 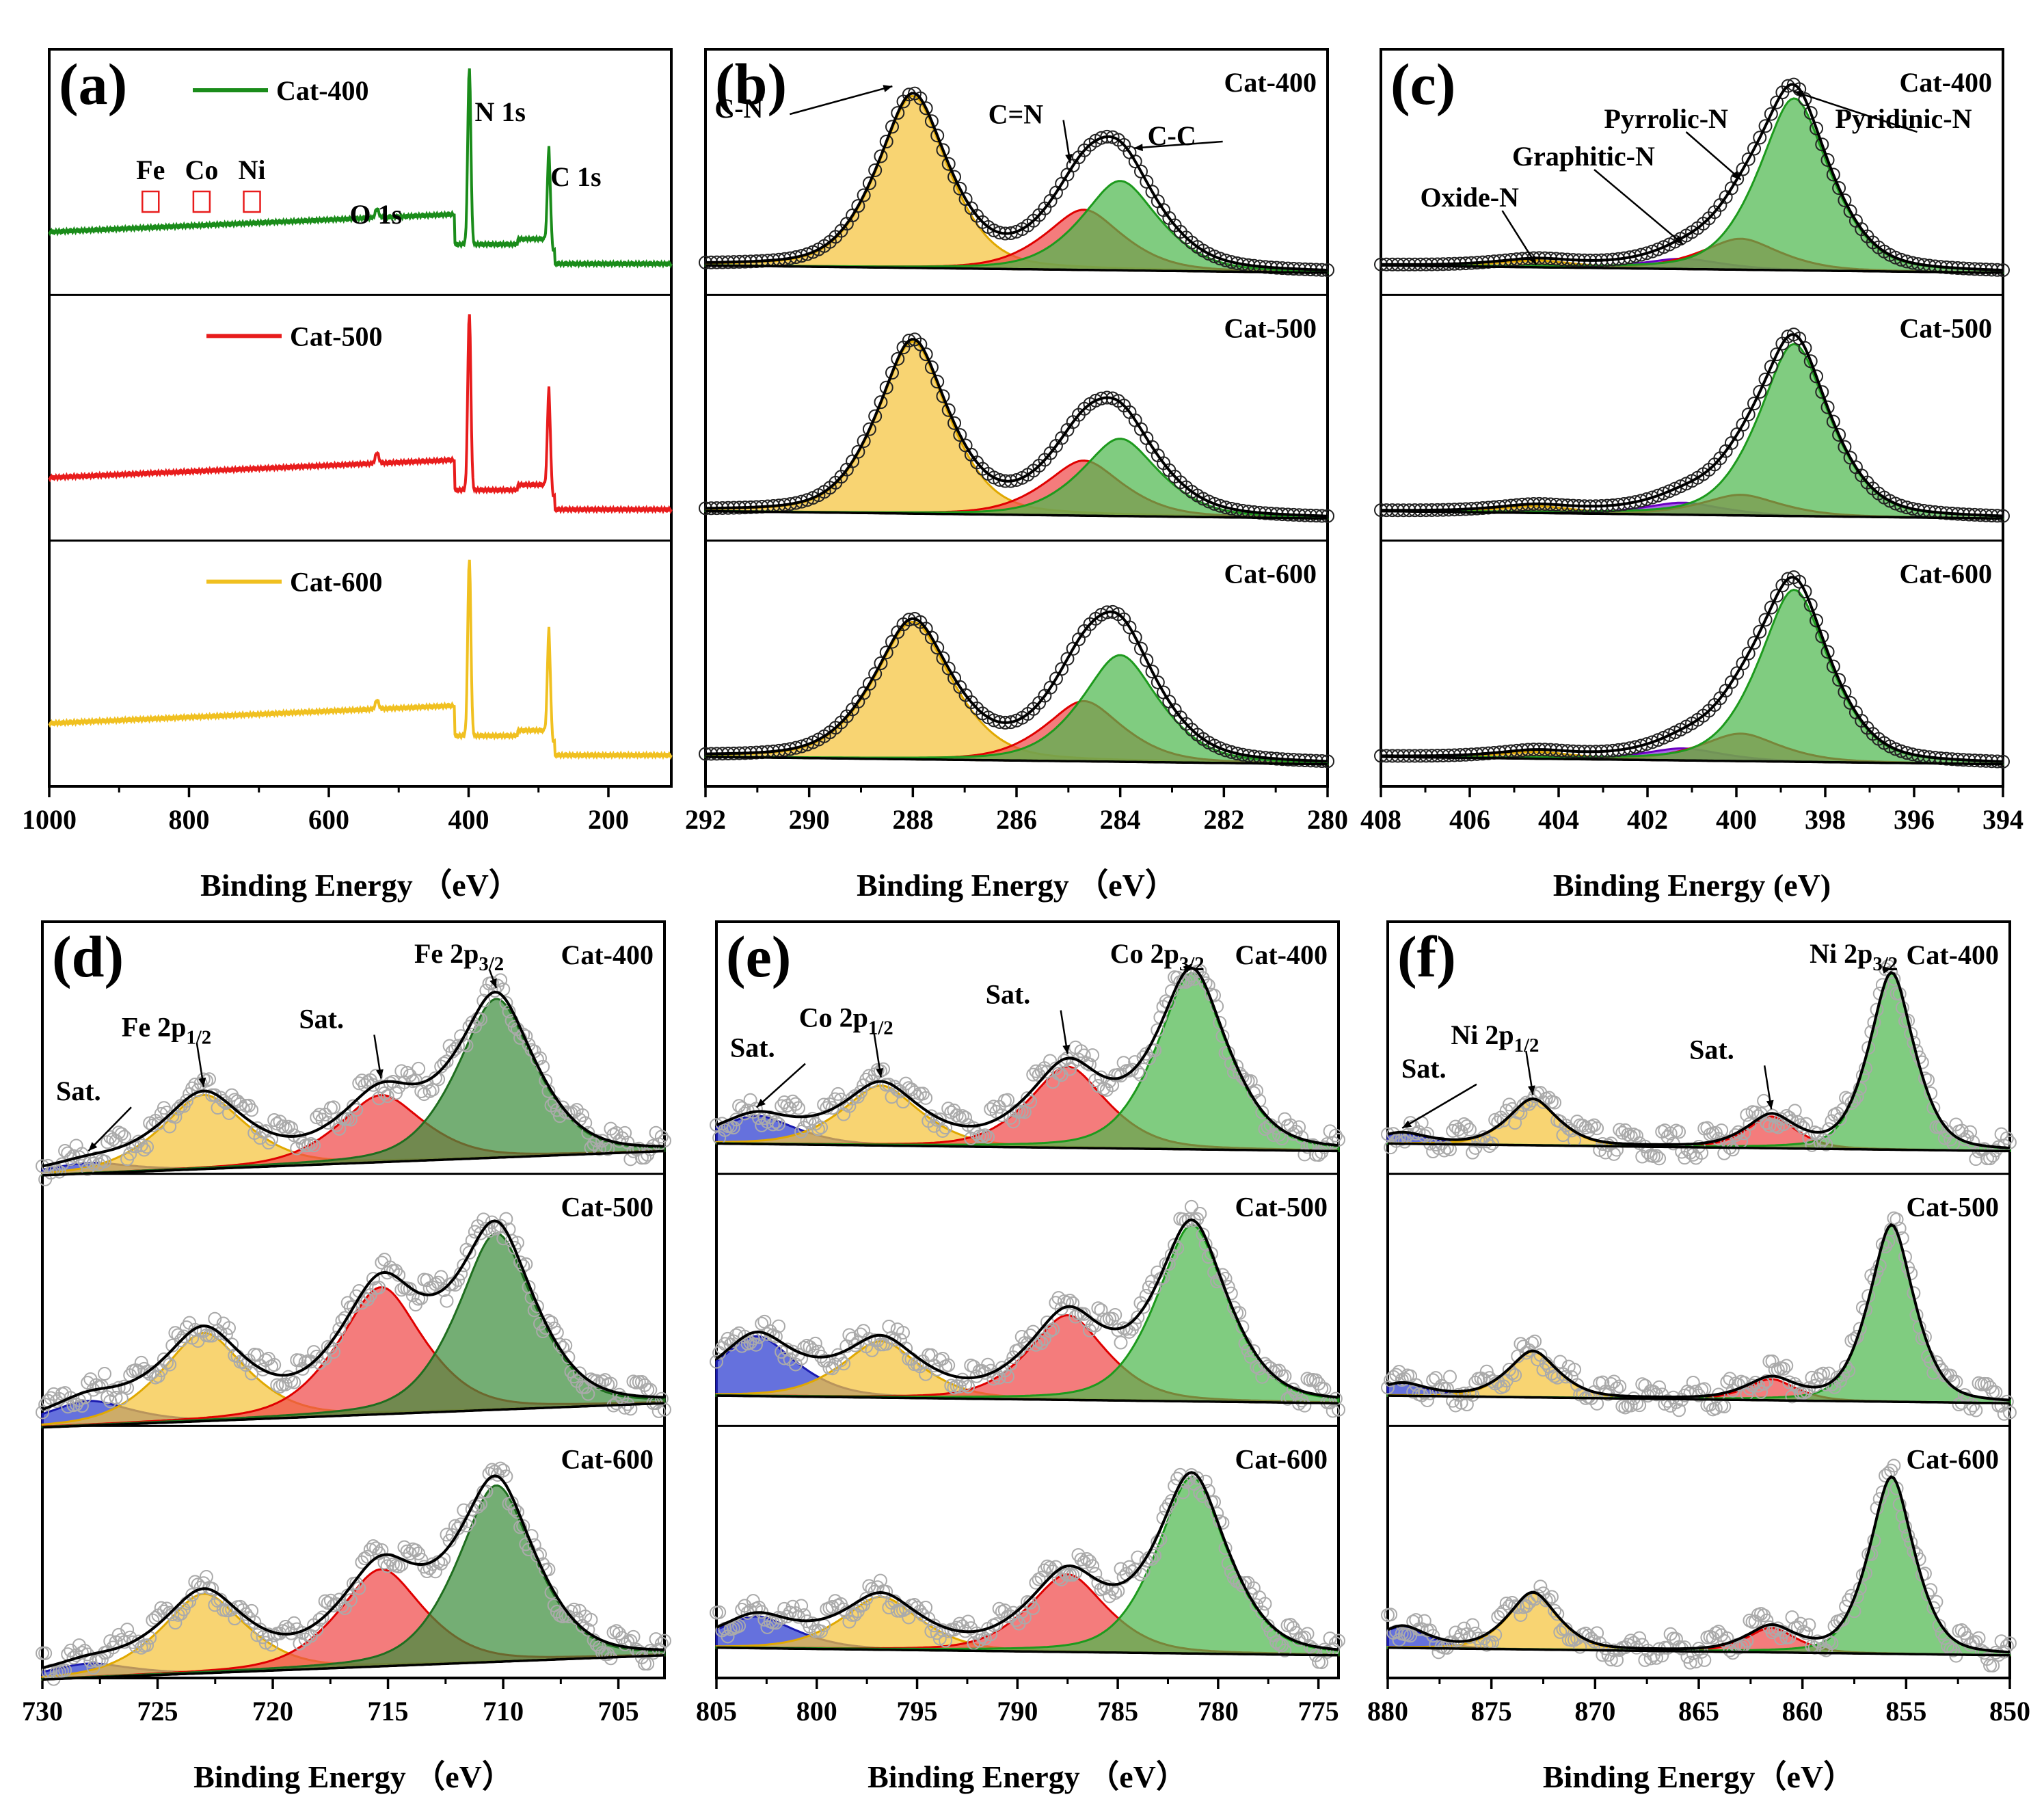 I want to click on panel-frame, so click(x=1016, y=418).